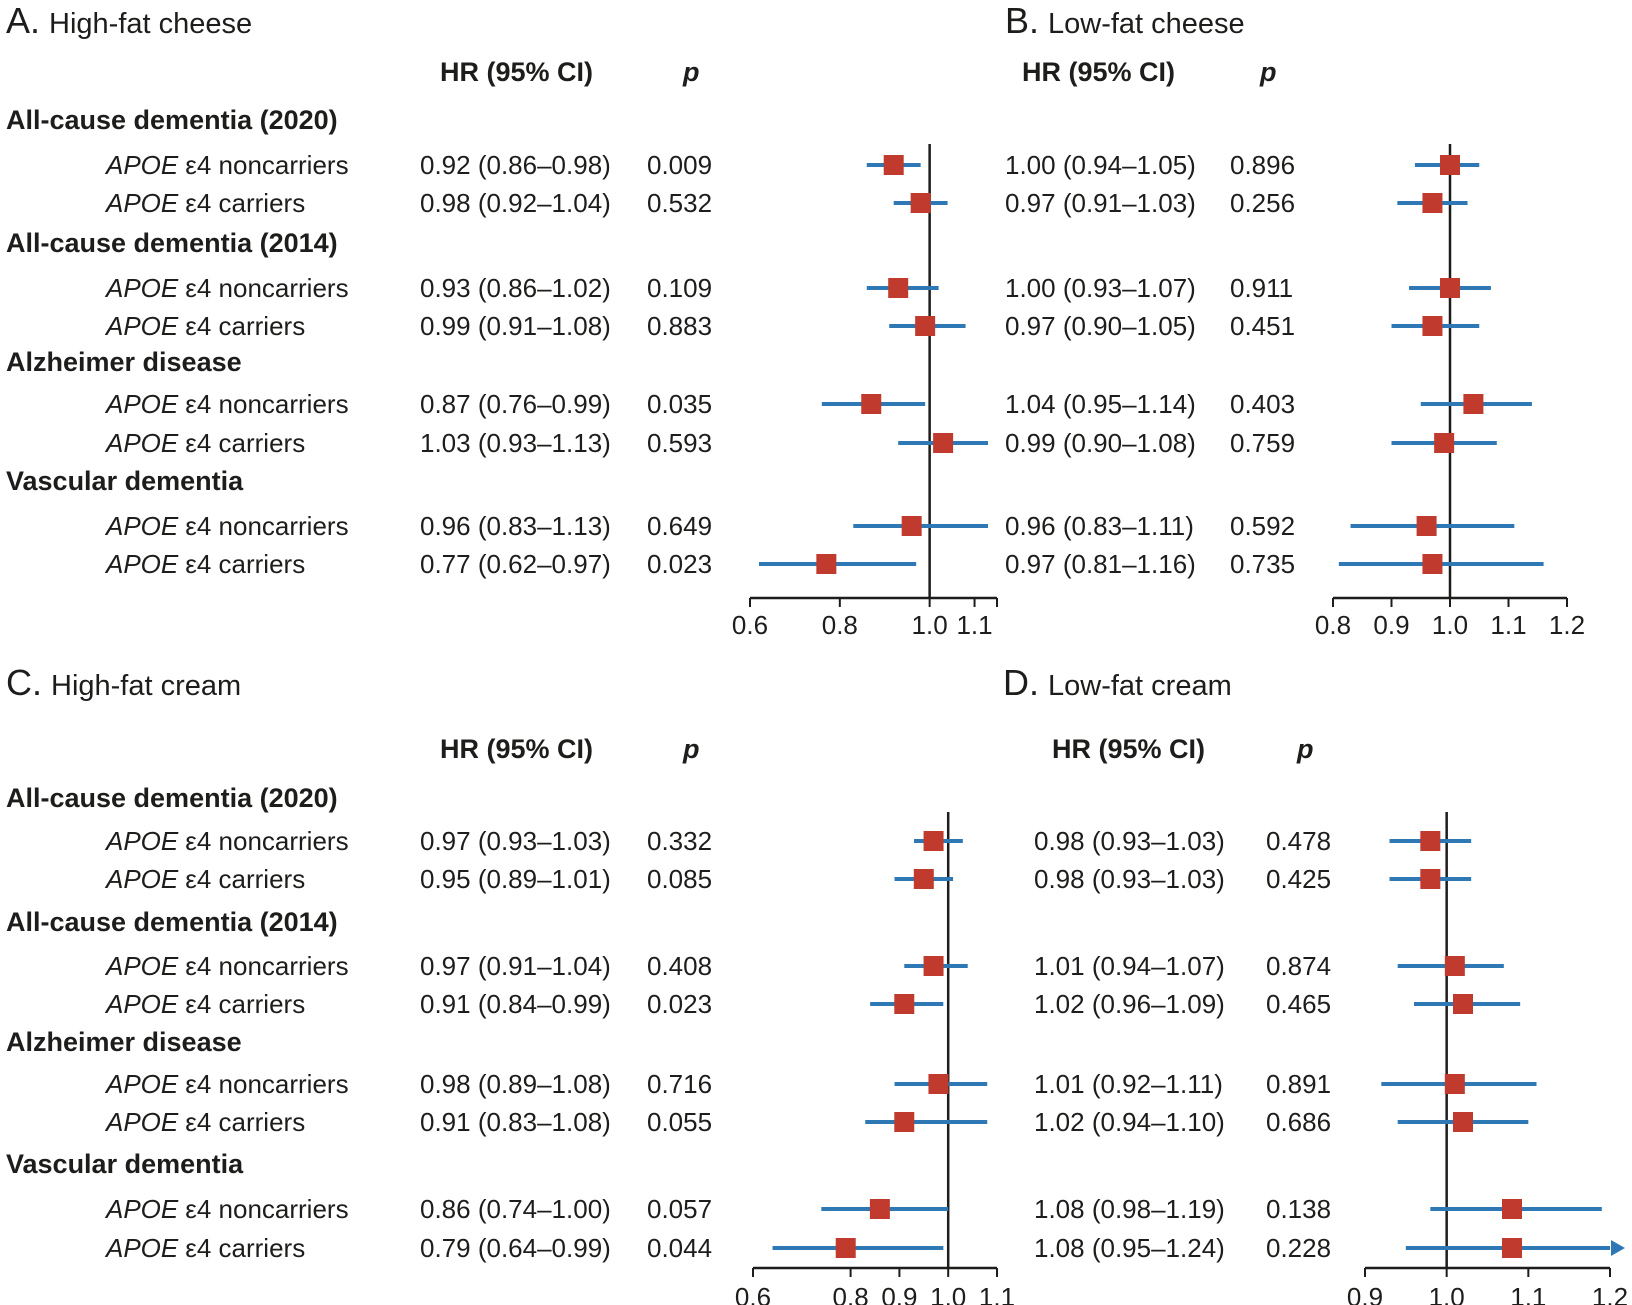  What do you see at coordinates (1263, 526) in the screenshot?
I see `p-value: 0.592` at bounding box center [1263, 526].